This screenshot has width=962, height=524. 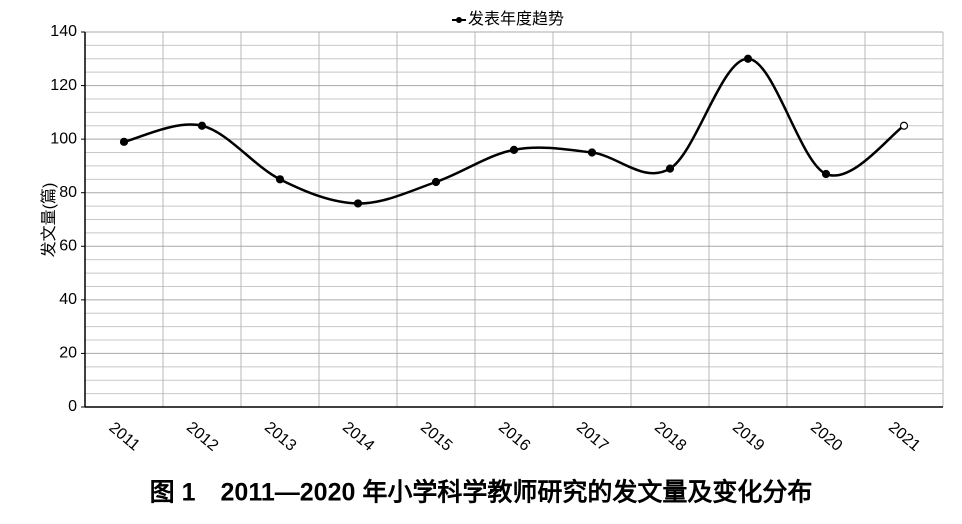 What do you see at coordinates (670, 437) in the screenshot?
I see `x-tick-label: 2018` at bounding box center [670, 437].